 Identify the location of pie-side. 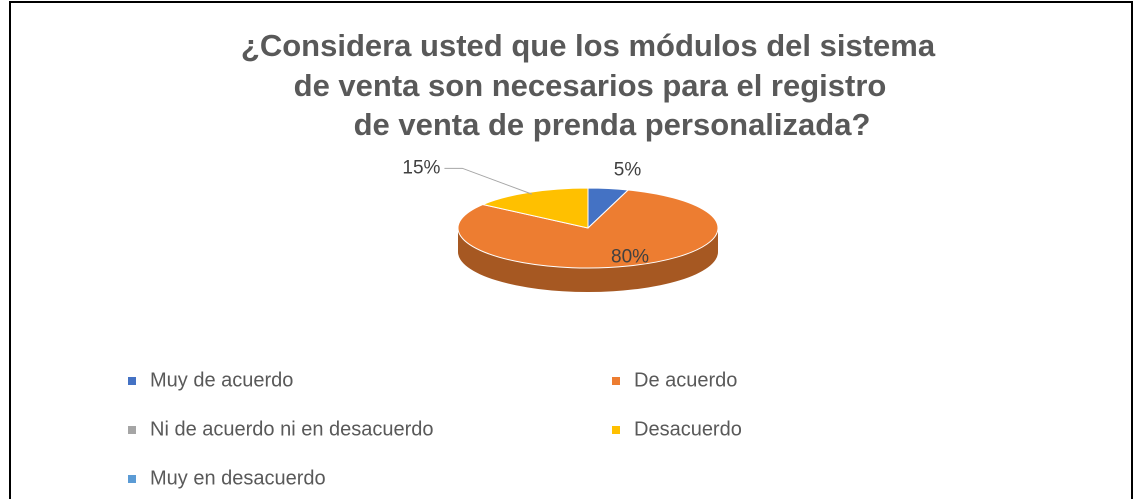
(588, 260).